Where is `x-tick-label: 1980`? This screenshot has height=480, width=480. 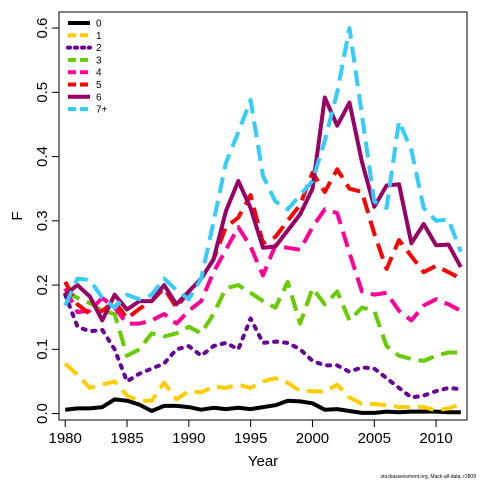 x-tick-label: 1980 is located at coordinates (64, 438).